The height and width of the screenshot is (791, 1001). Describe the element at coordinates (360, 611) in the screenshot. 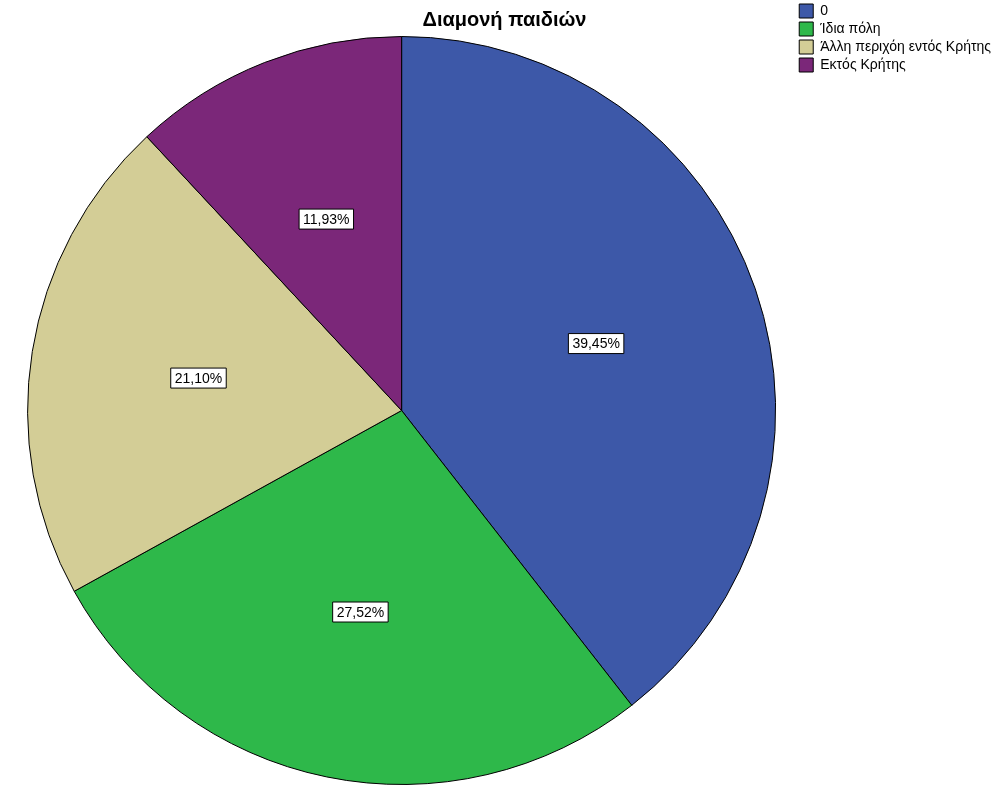

I see `data-label: 27,52%` at that location.